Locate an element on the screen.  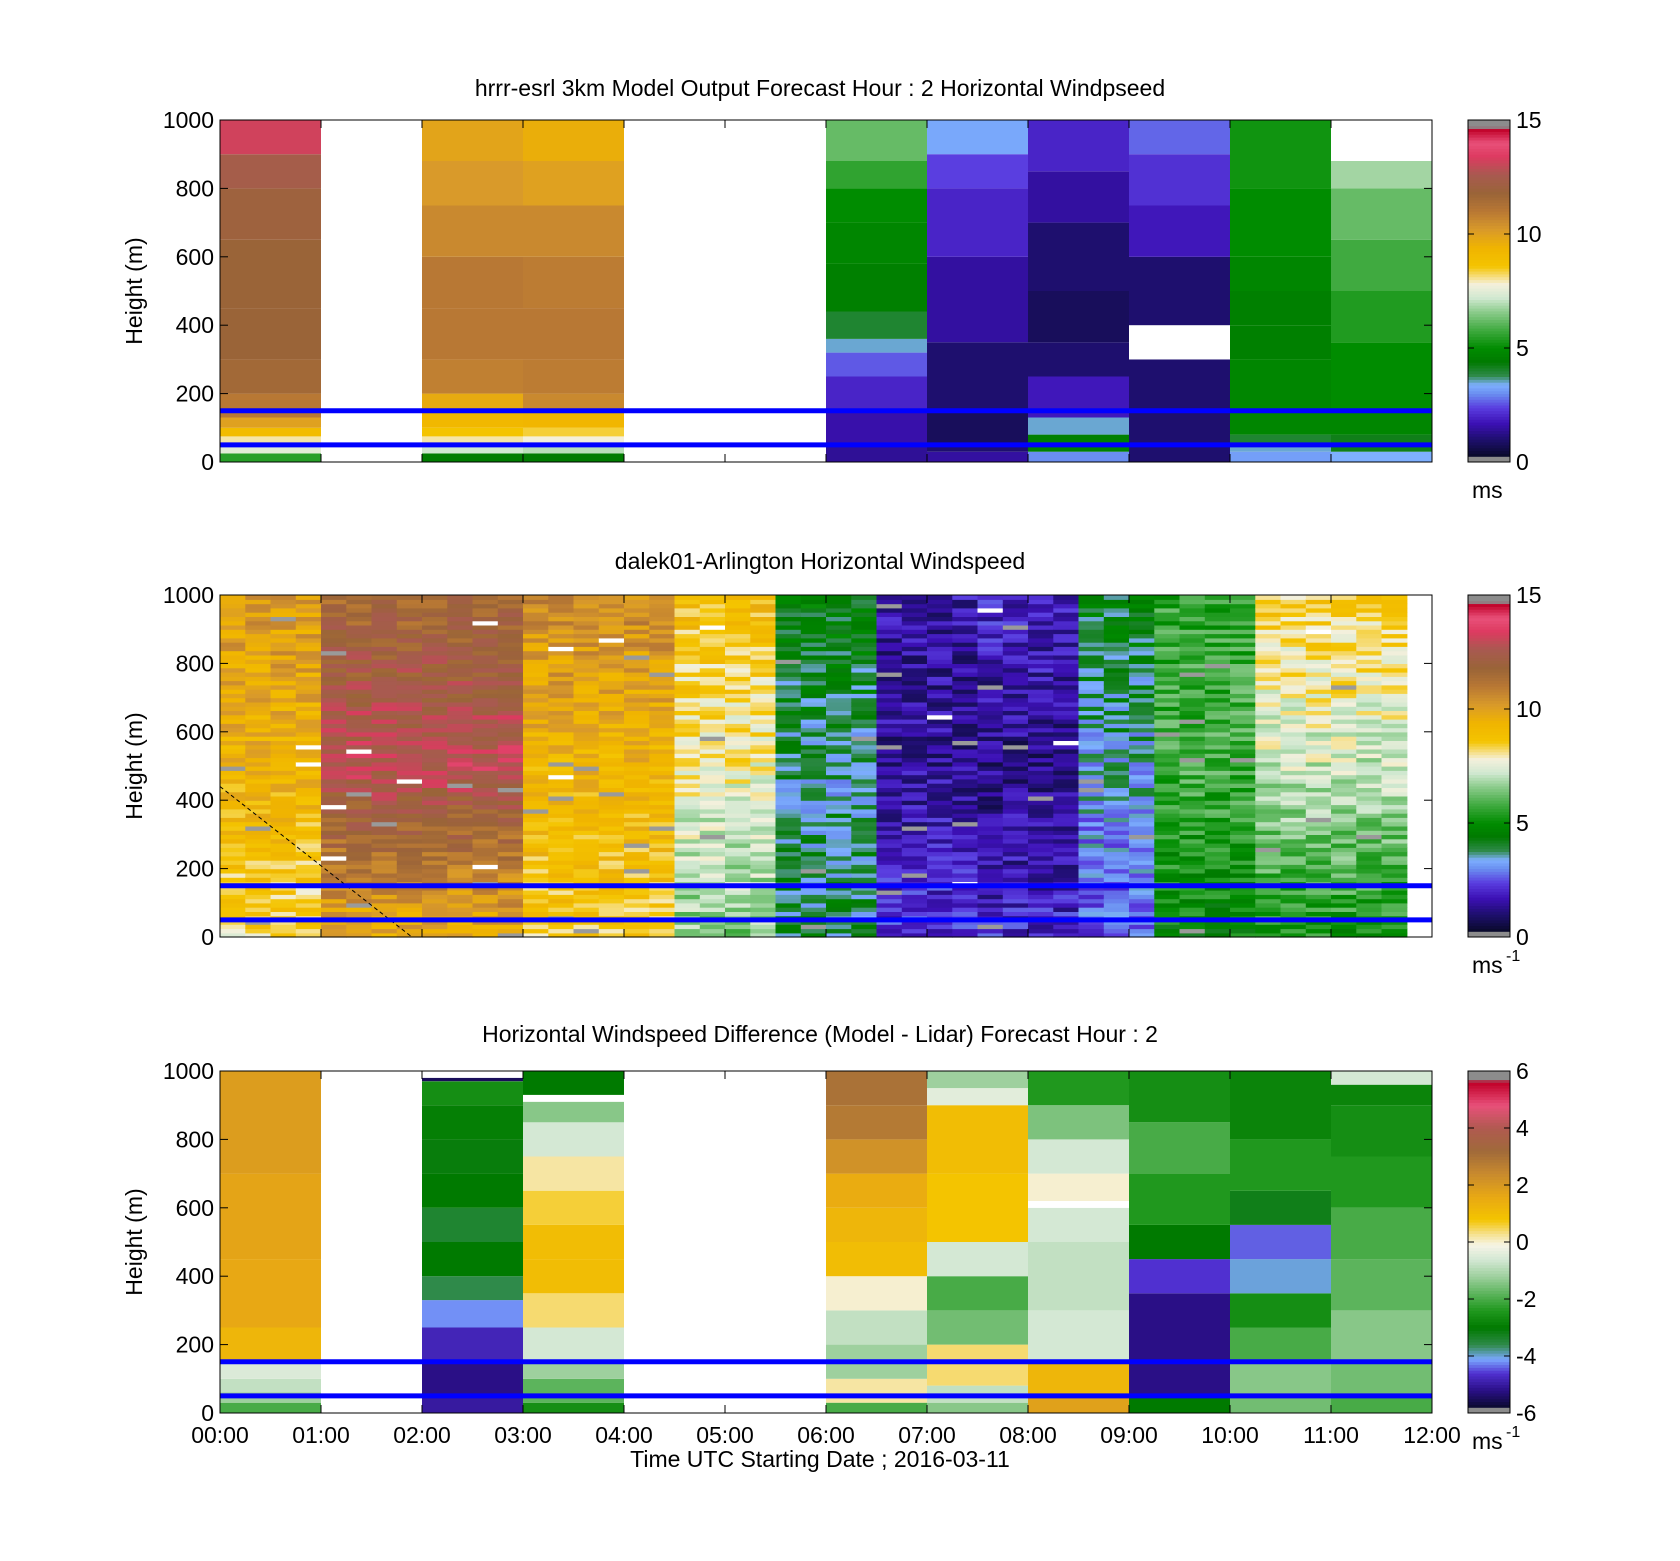
colorbar-tick-label: 10 is located at coordinates (1529, 709).